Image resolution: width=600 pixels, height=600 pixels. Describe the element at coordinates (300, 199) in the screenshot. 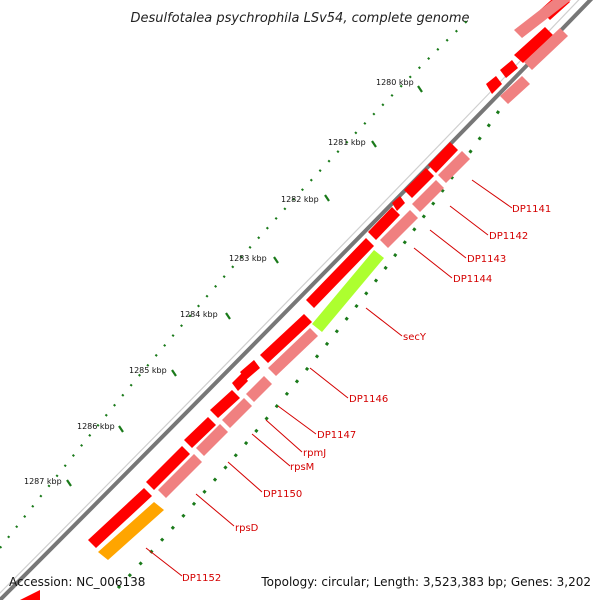

I see `tick-label: 1282 kbp` at that location.